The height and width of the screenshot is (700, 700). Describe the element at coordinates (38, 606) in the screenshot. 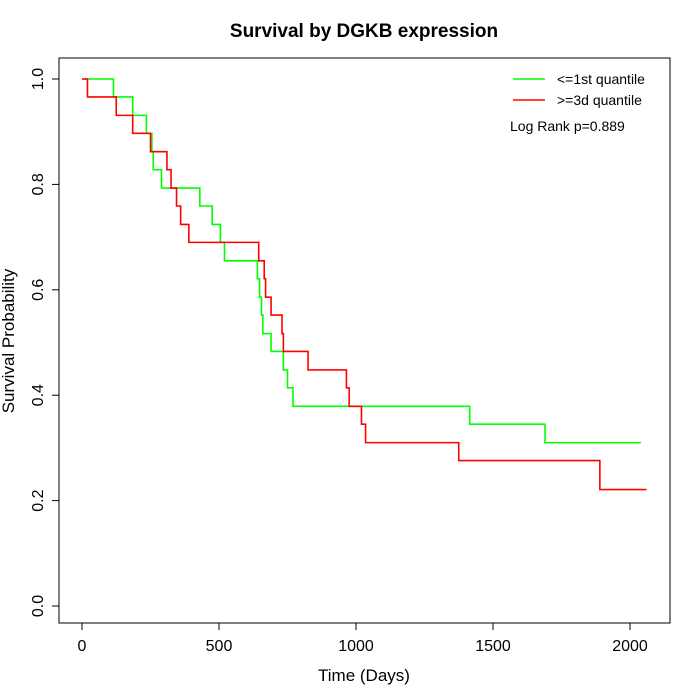

I see `y-tick-label: 0.0` at that location.